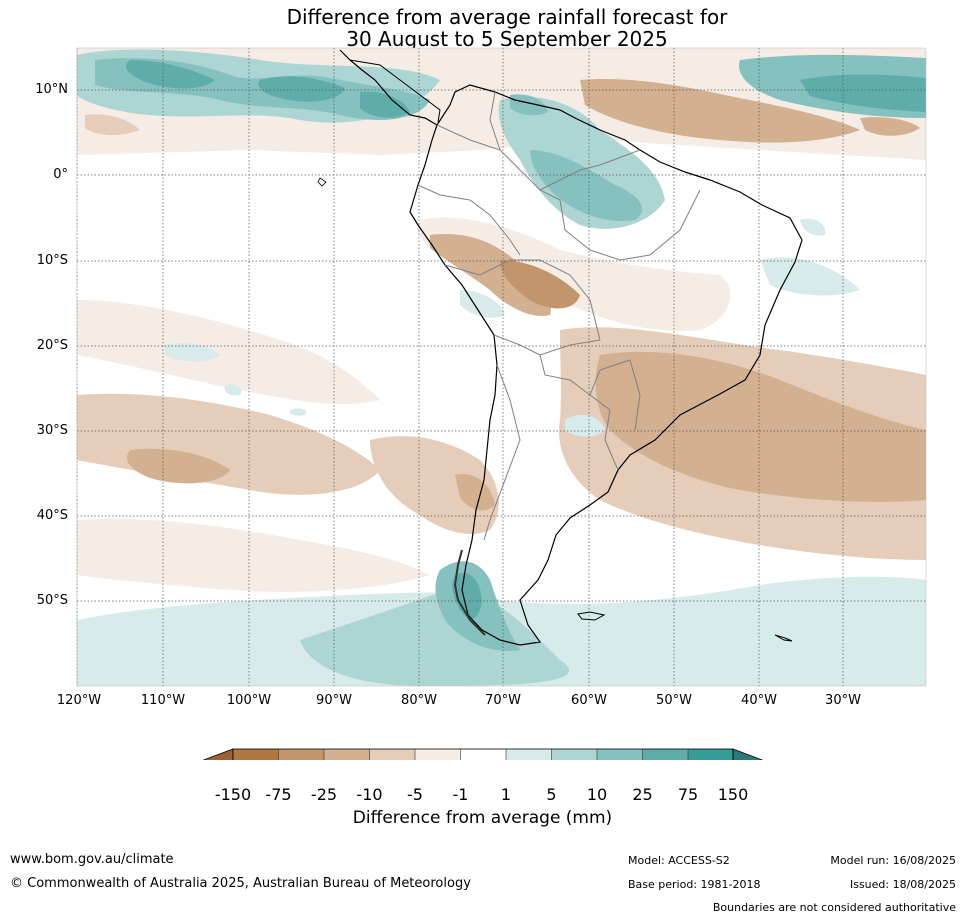  I want to click on lat-label: 50°S, so click(52, 600).